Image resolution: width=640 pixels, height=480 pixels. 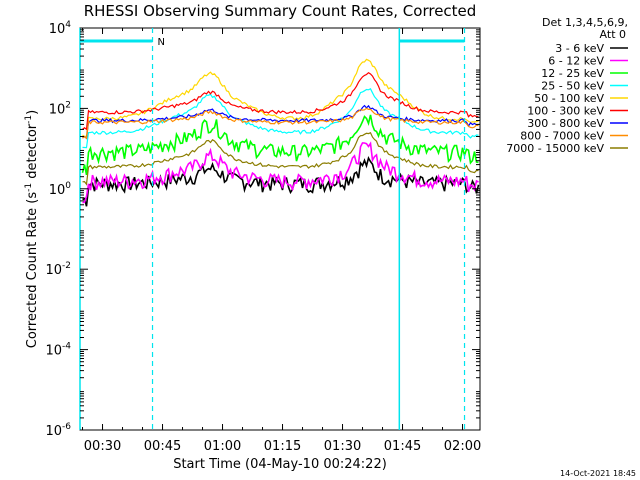 I want to click on legend-label: 300 - 800 keV, so click(x=565, y=123).